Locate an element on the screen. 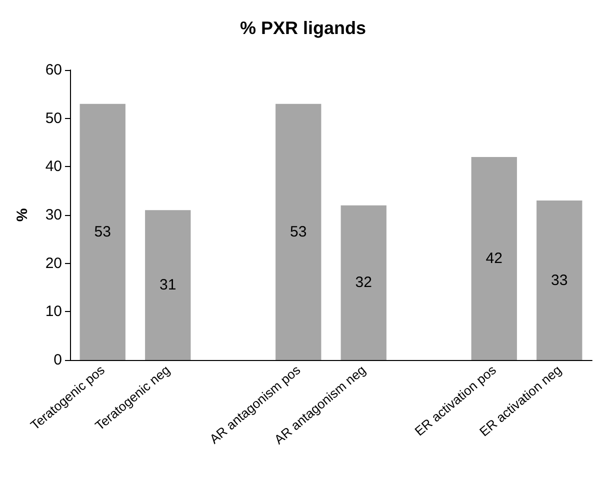 This screenshot has width=606, height=490. y-tick-label: 20 is located at coordinates (53, 263).